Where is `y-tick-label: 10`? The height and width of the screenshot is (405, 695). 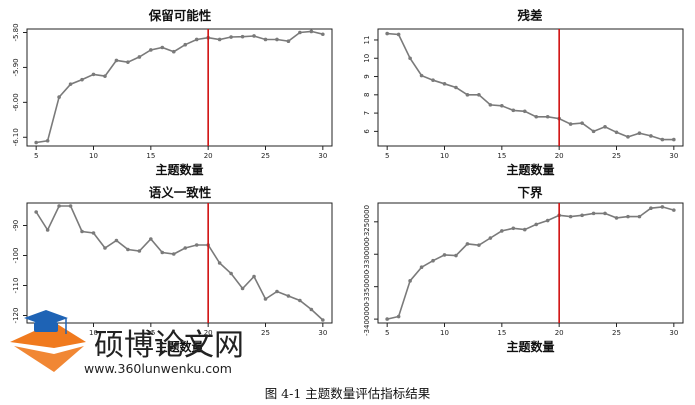
y-tick-label: 10 is located at coordinates (367, 58).